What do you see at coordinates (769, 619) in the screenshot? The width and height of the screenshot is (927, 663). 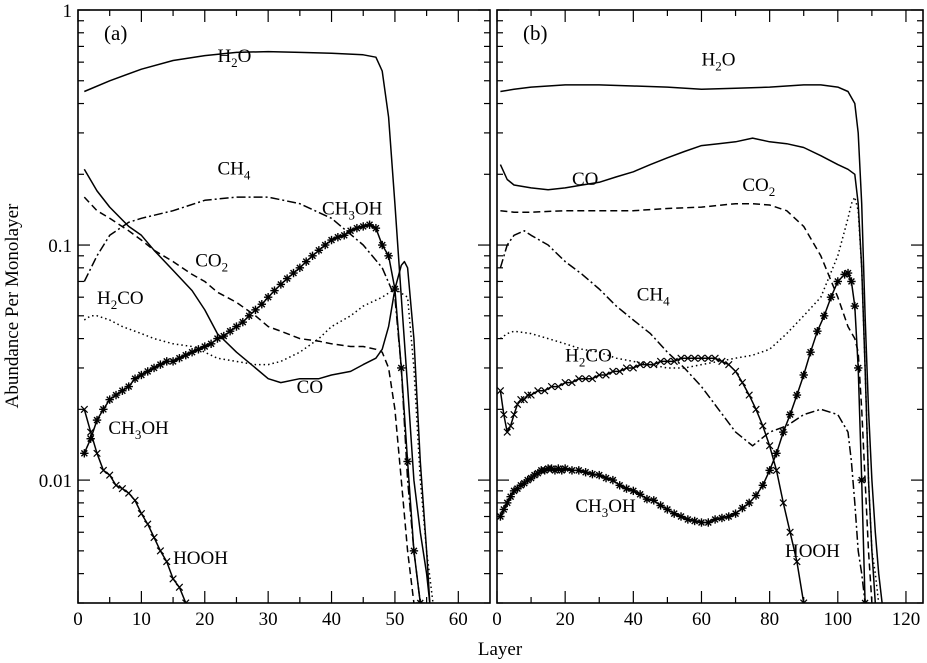 I see `x-tick-label: 80` at bounding box center [769, 619].